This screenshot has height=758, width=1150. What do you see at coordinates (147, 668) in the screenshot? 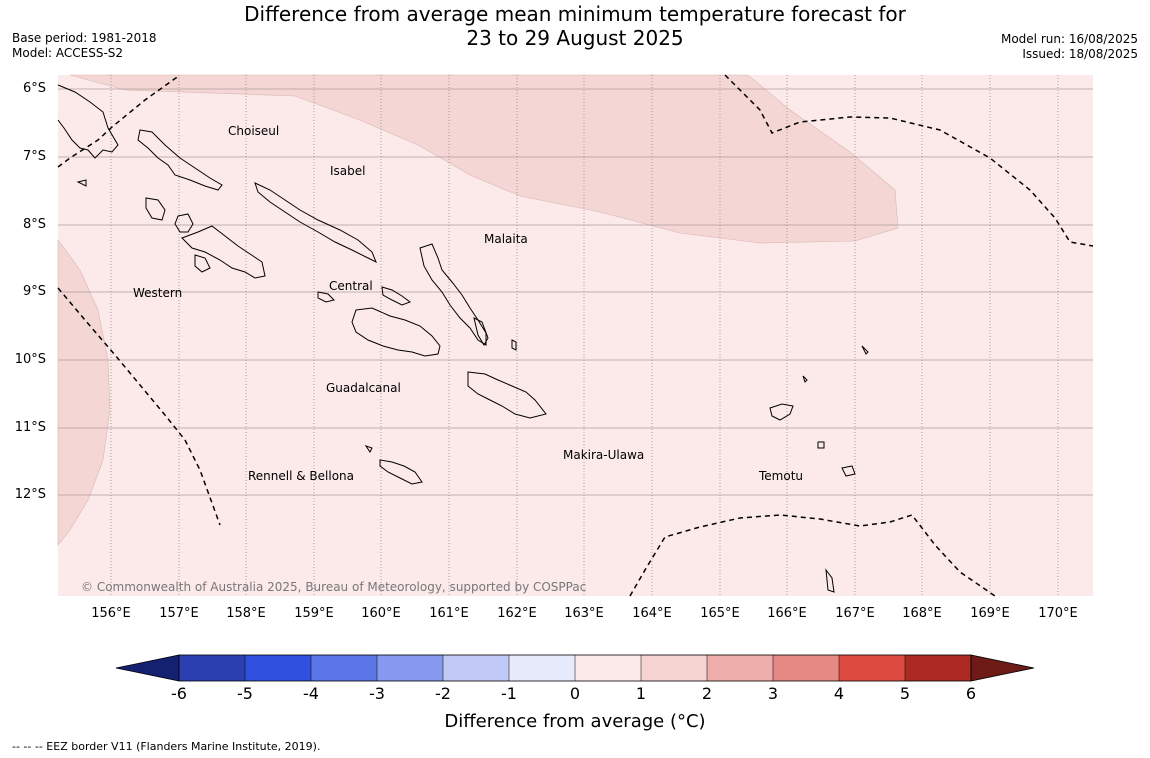
I see `colorbar-low-extension` at bounding box center [147, 668].